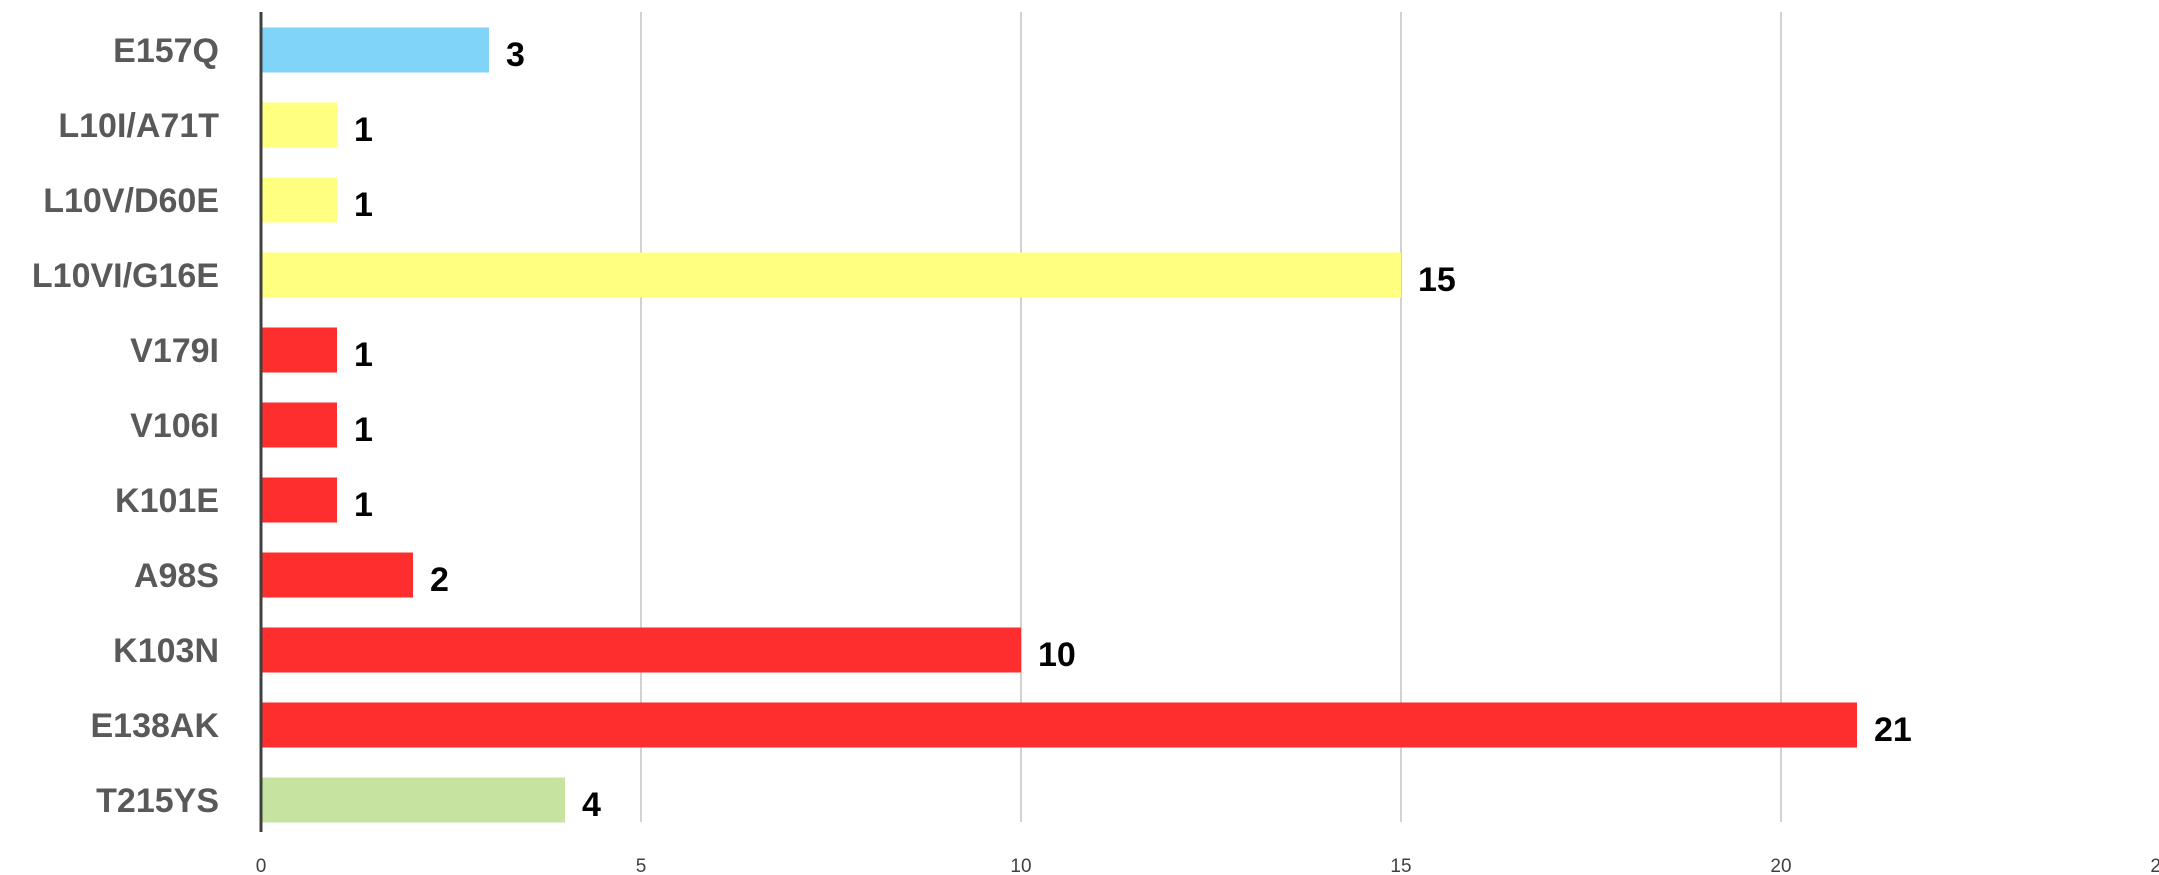 This screenshot has height=875, width=2159. Describe the element at coordinates (154, 726) in the screenshot. I see `category-label: E138AK` at that location.